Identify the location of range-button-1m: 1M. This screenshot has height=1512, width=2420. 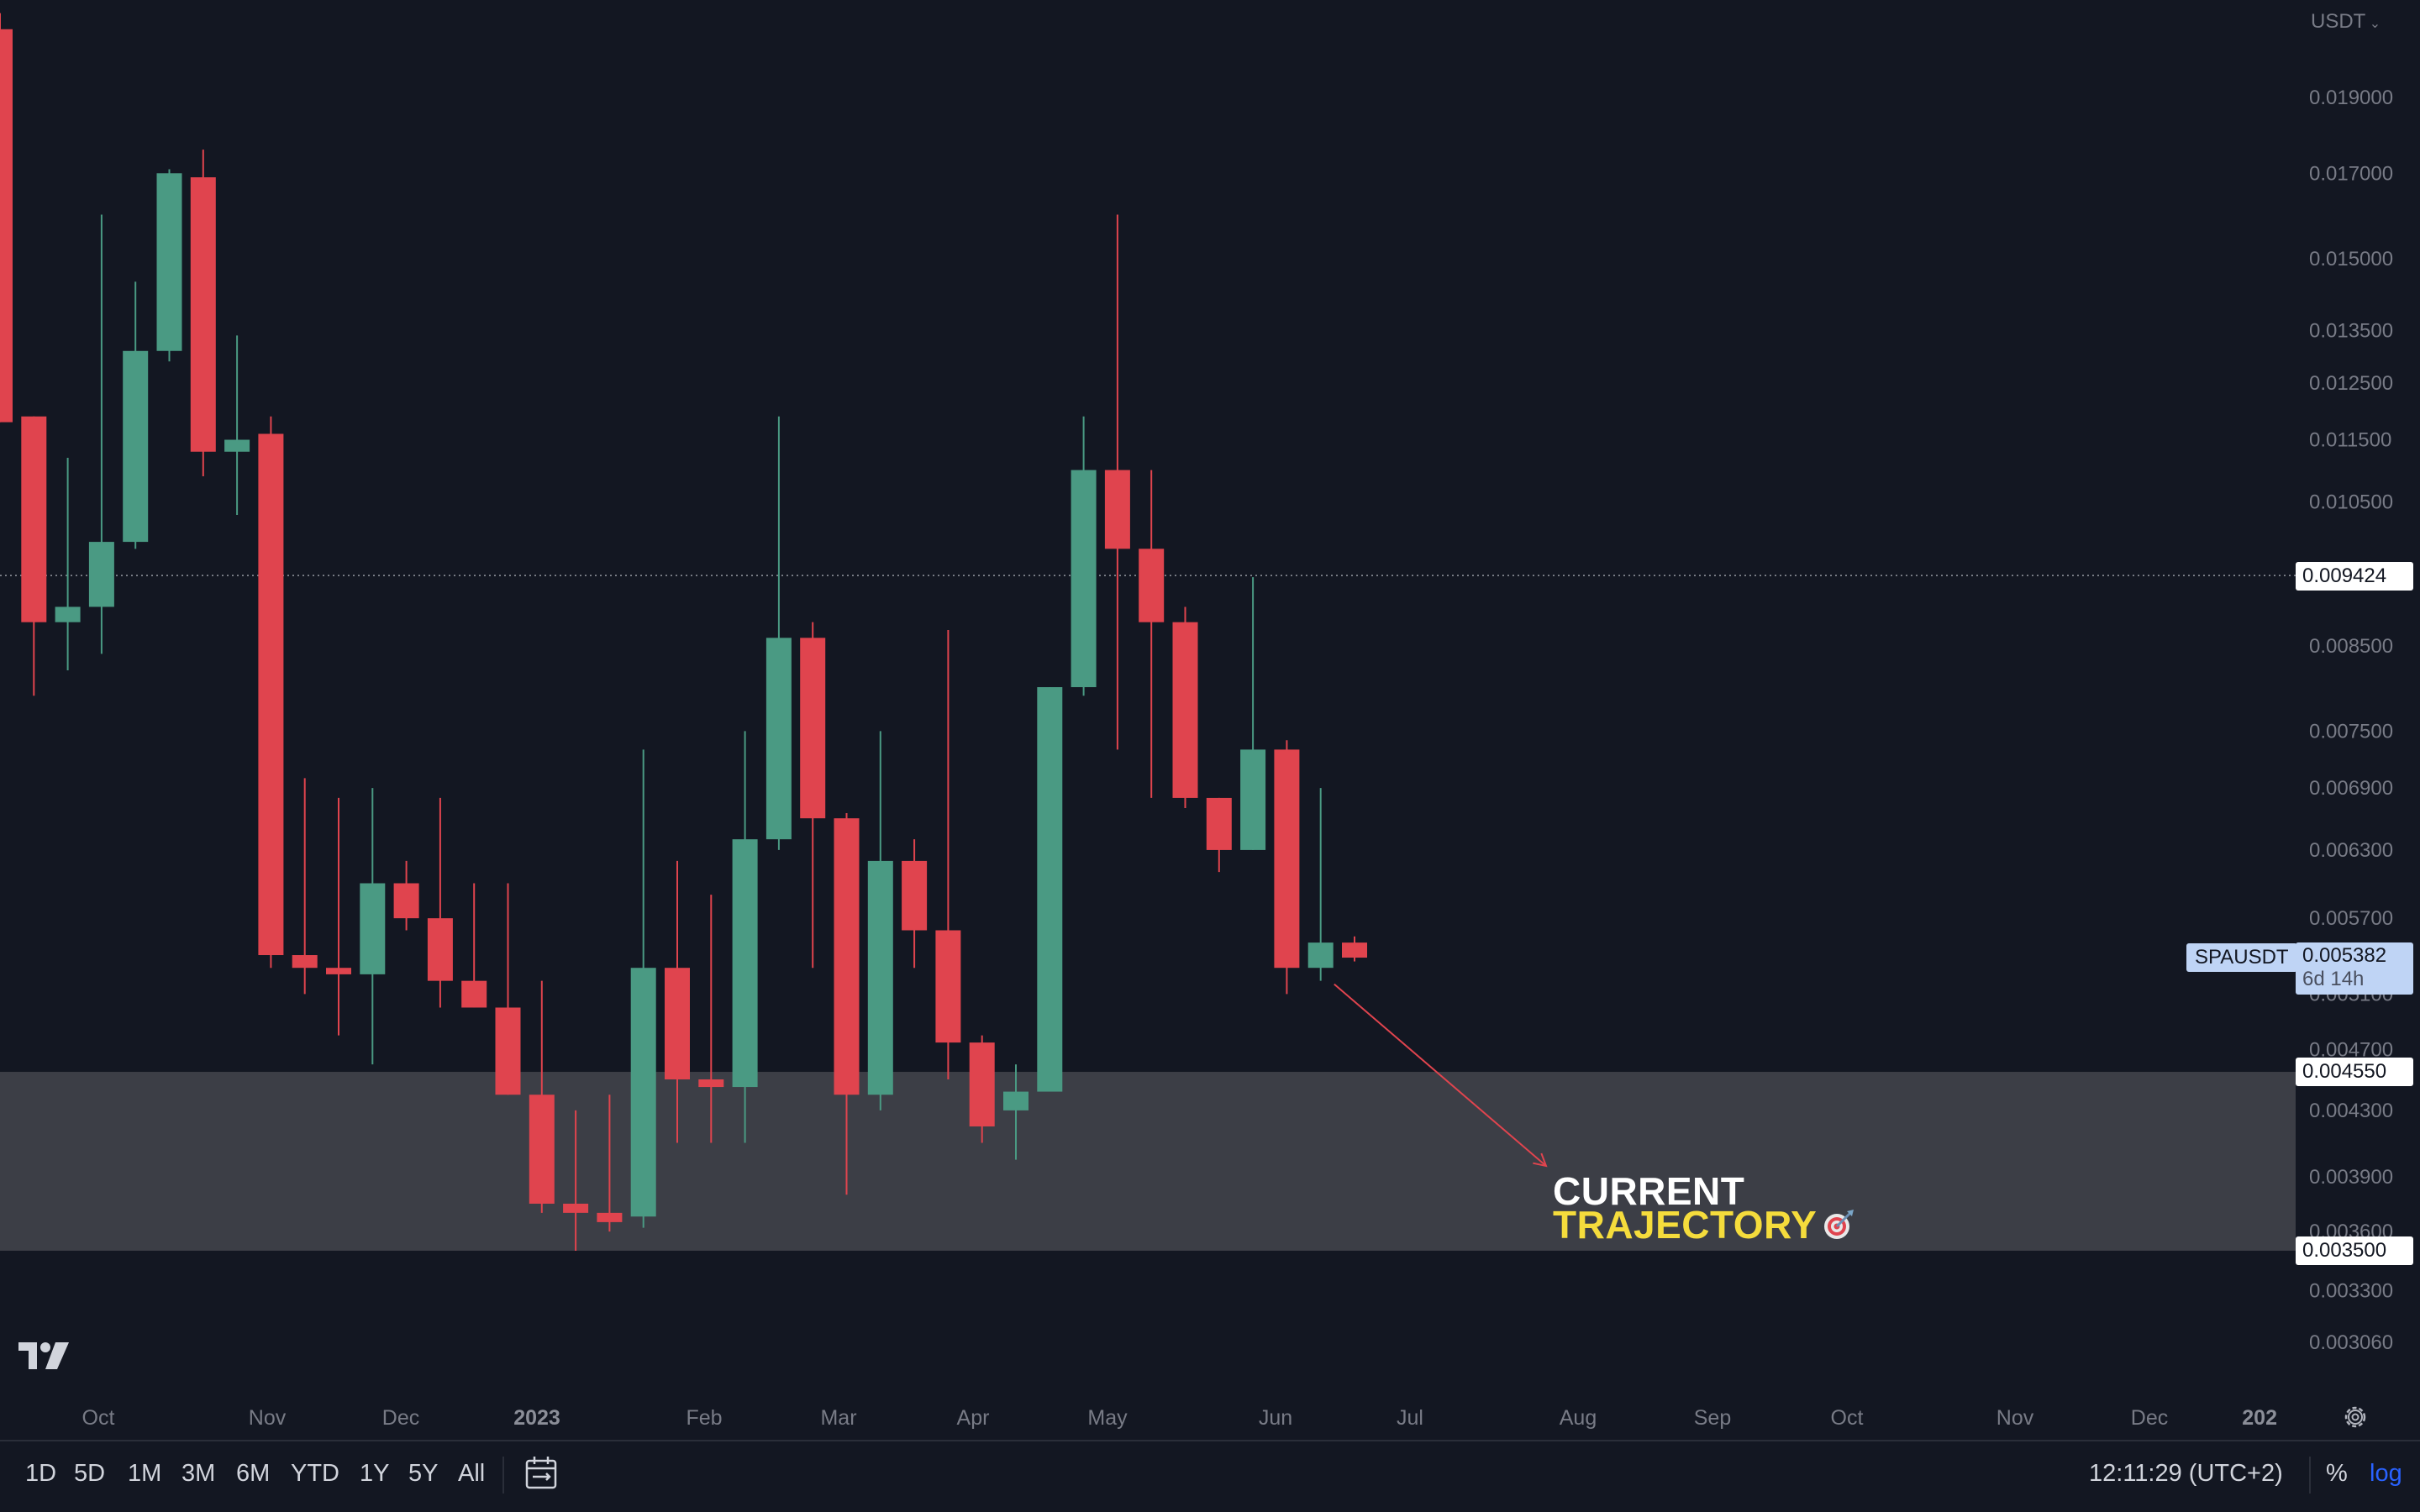
(145, 1473).